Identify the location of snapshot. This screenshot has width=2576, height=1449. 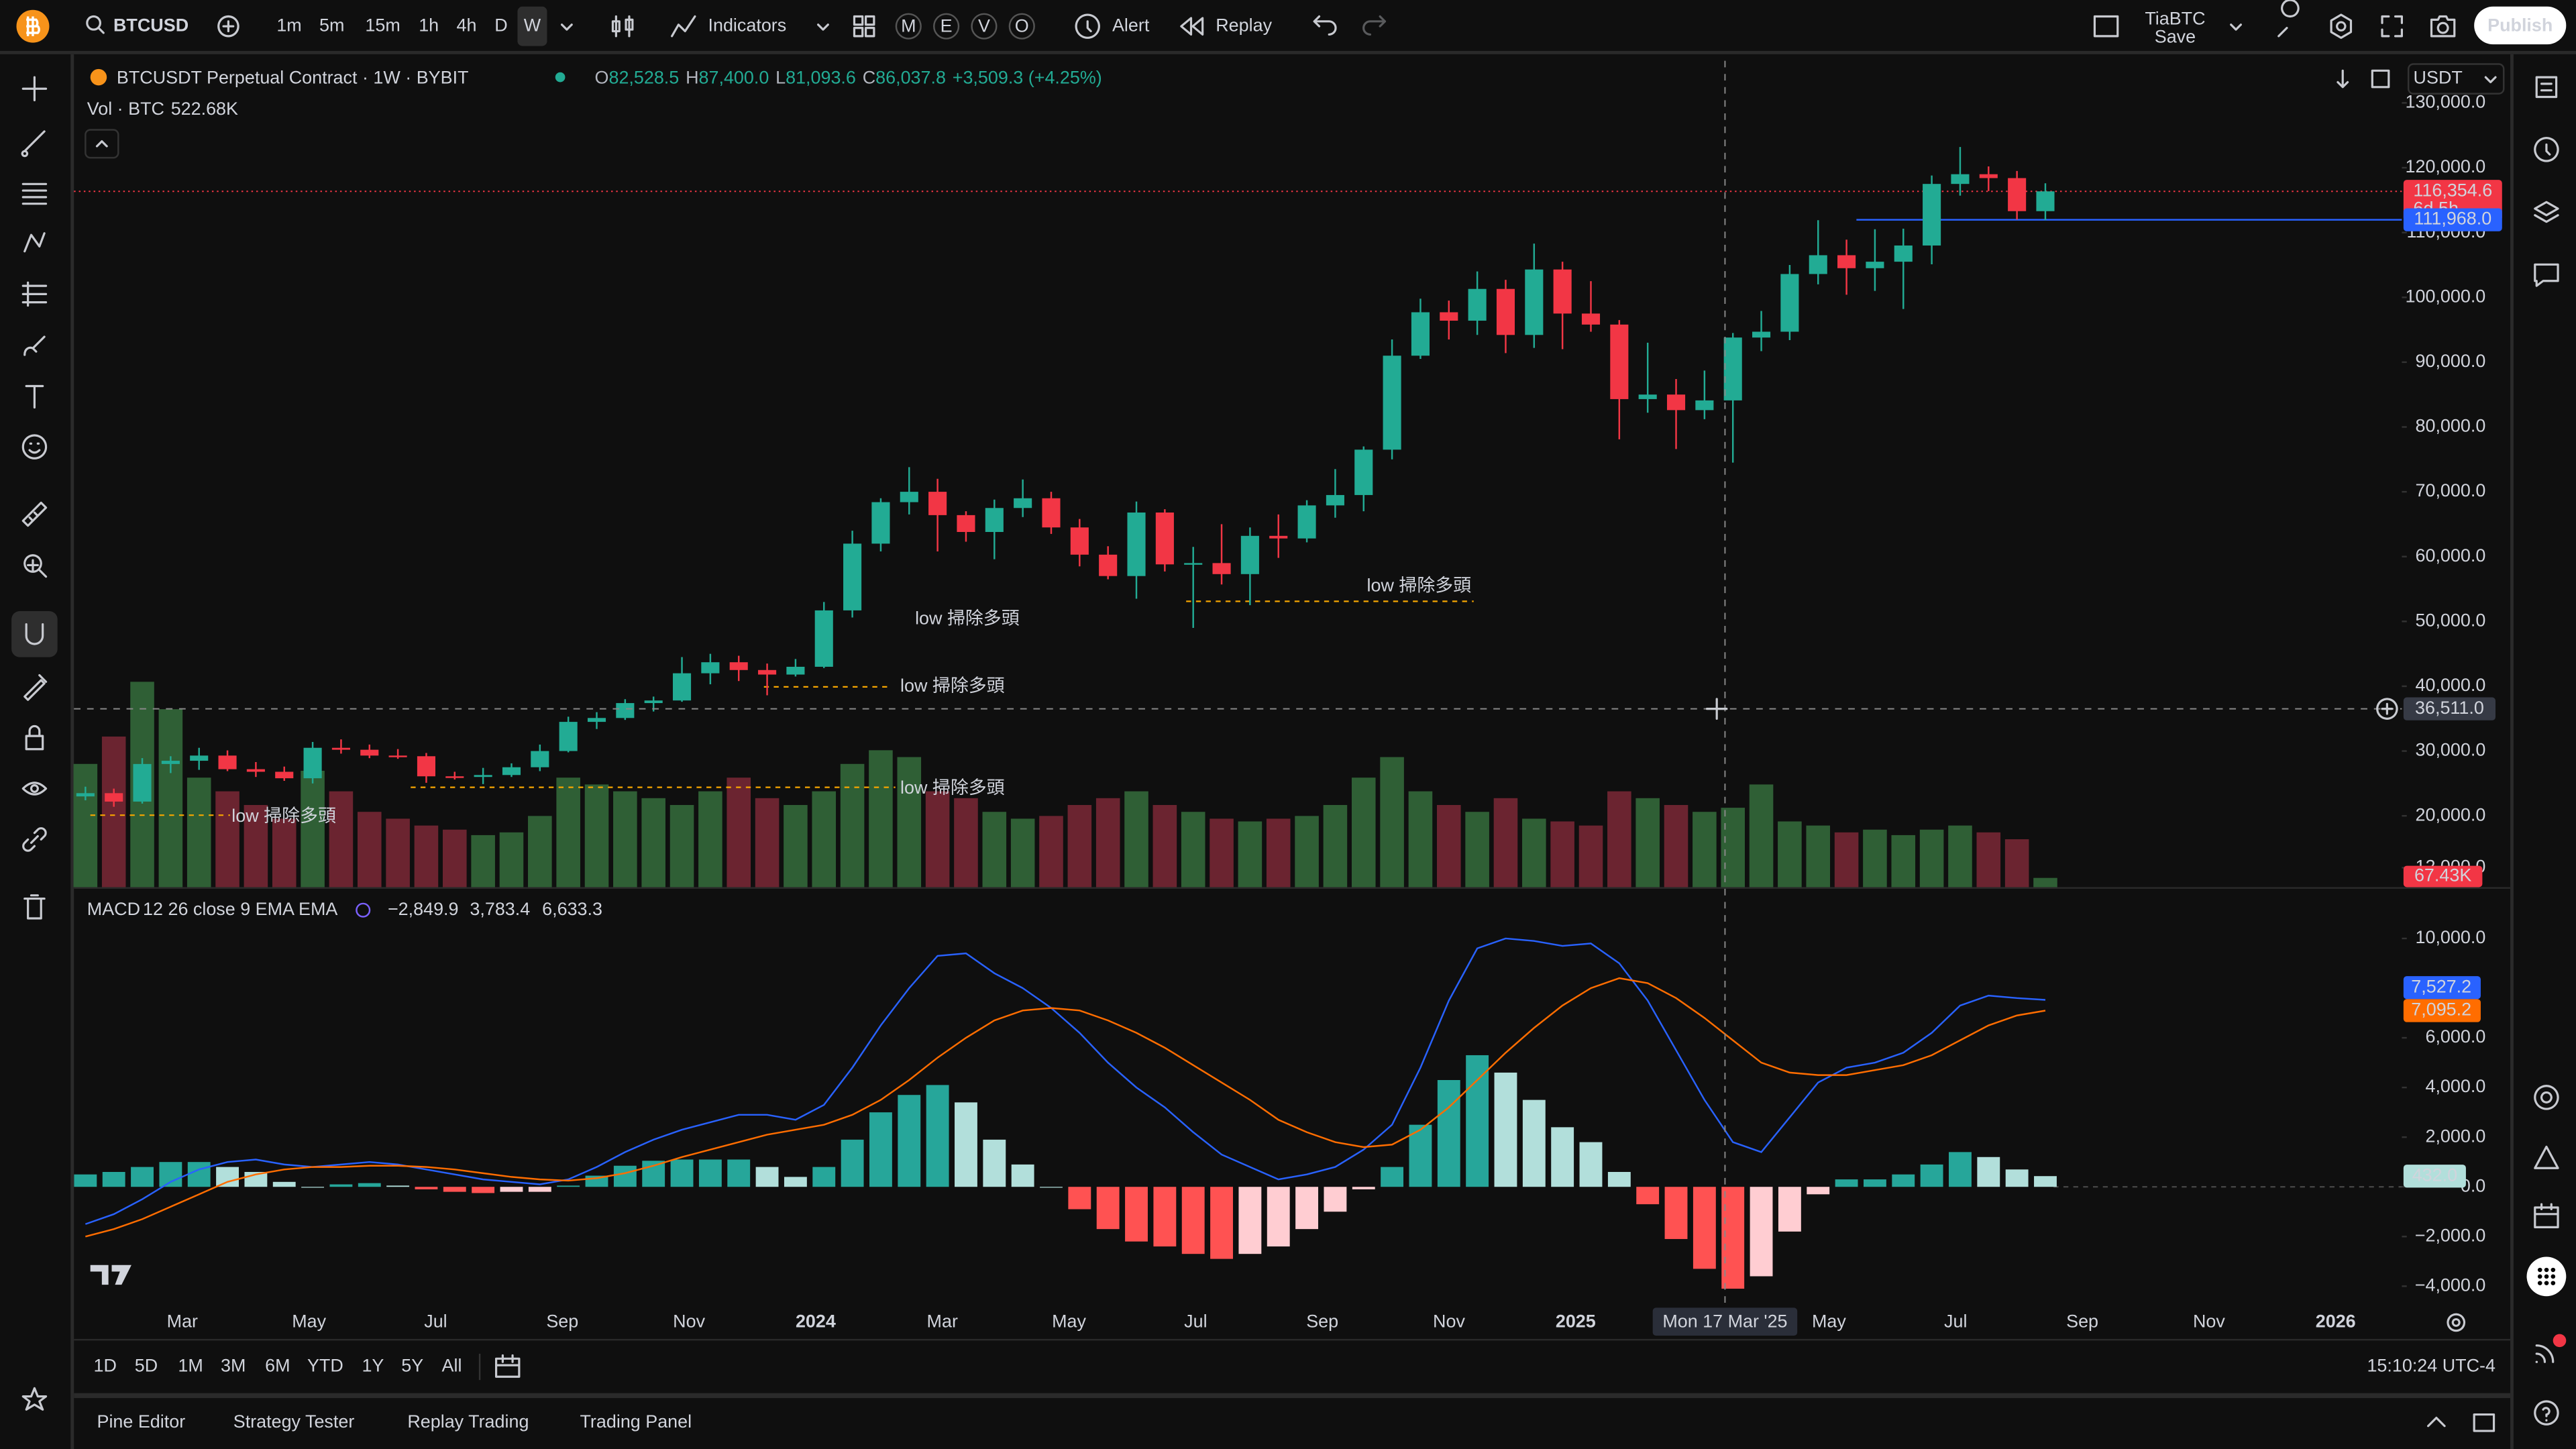
(2443, 26).